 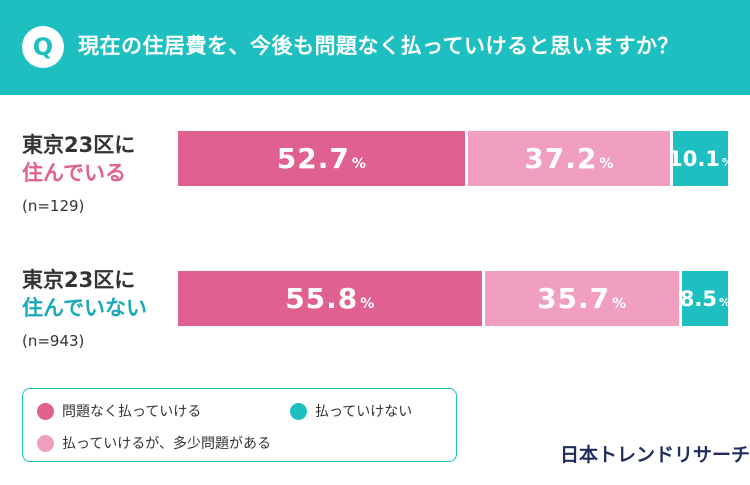 What do you see at coordinates (167, 444) in the screenshot?
I see `legend-label: 払っていけるが、多少問題がある` at bounding box center [167, 444].